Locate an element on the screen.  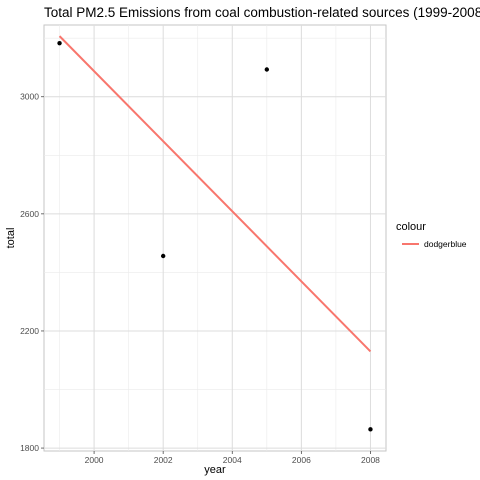
x-tick-label: 2000 is located at coordinates (94, 460).